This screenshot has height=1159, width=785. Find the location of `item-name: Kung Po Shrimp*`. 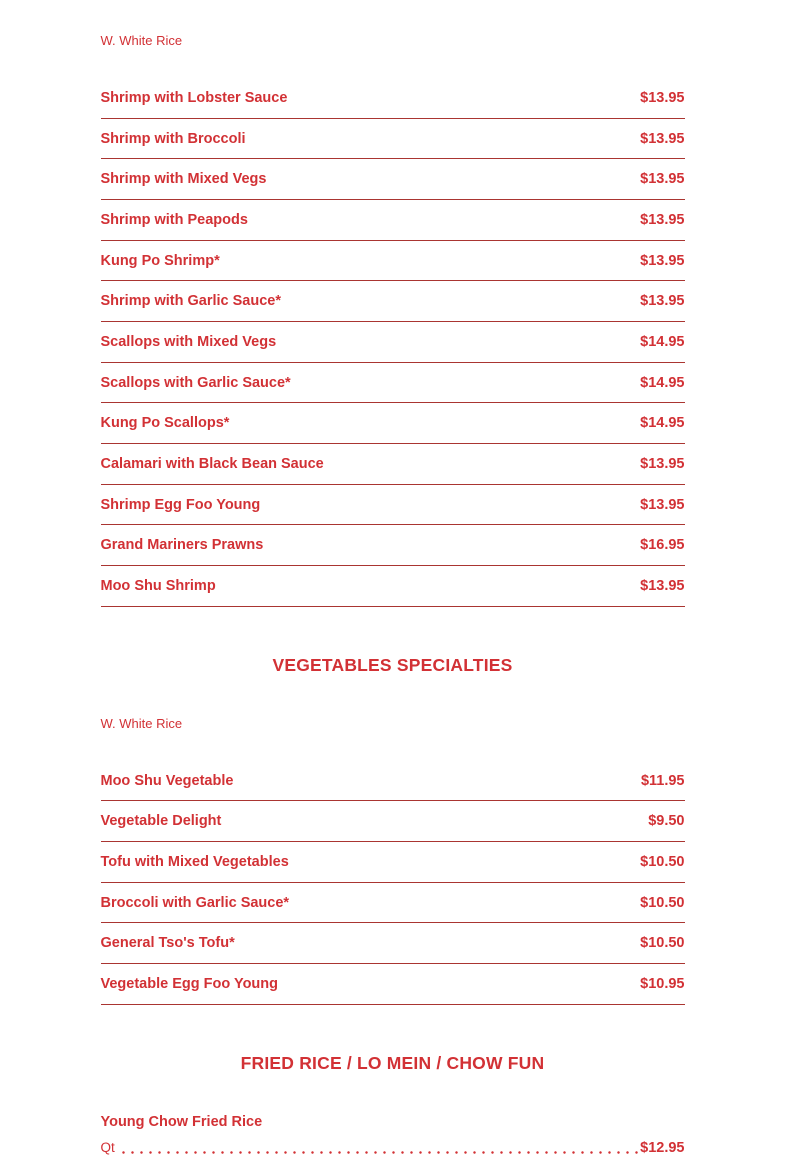

item-name: Kung Po Shrimp* is located at coordinates (160, 260).